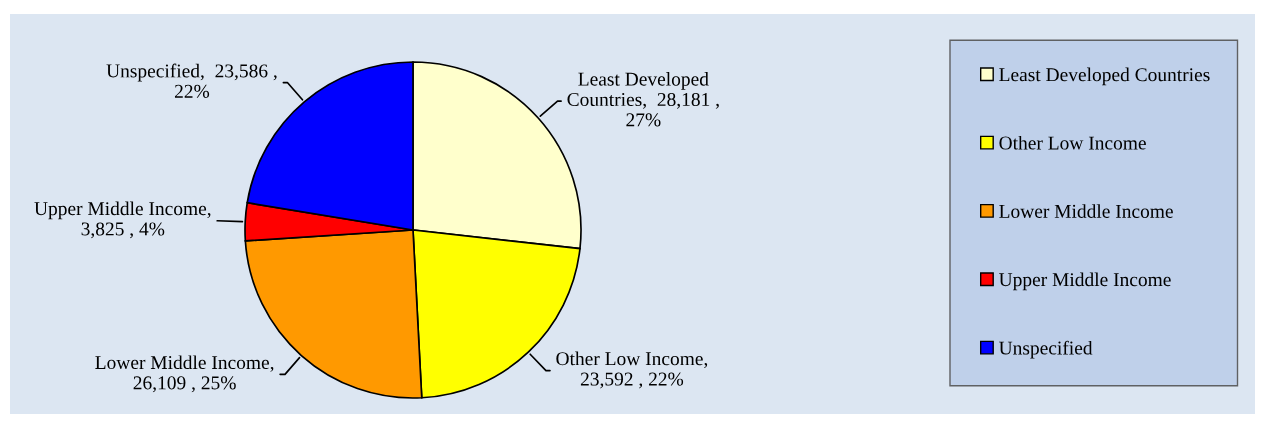  I want to click on data-label: Unspecified, 23,586 , 22%, so click(191, 80).